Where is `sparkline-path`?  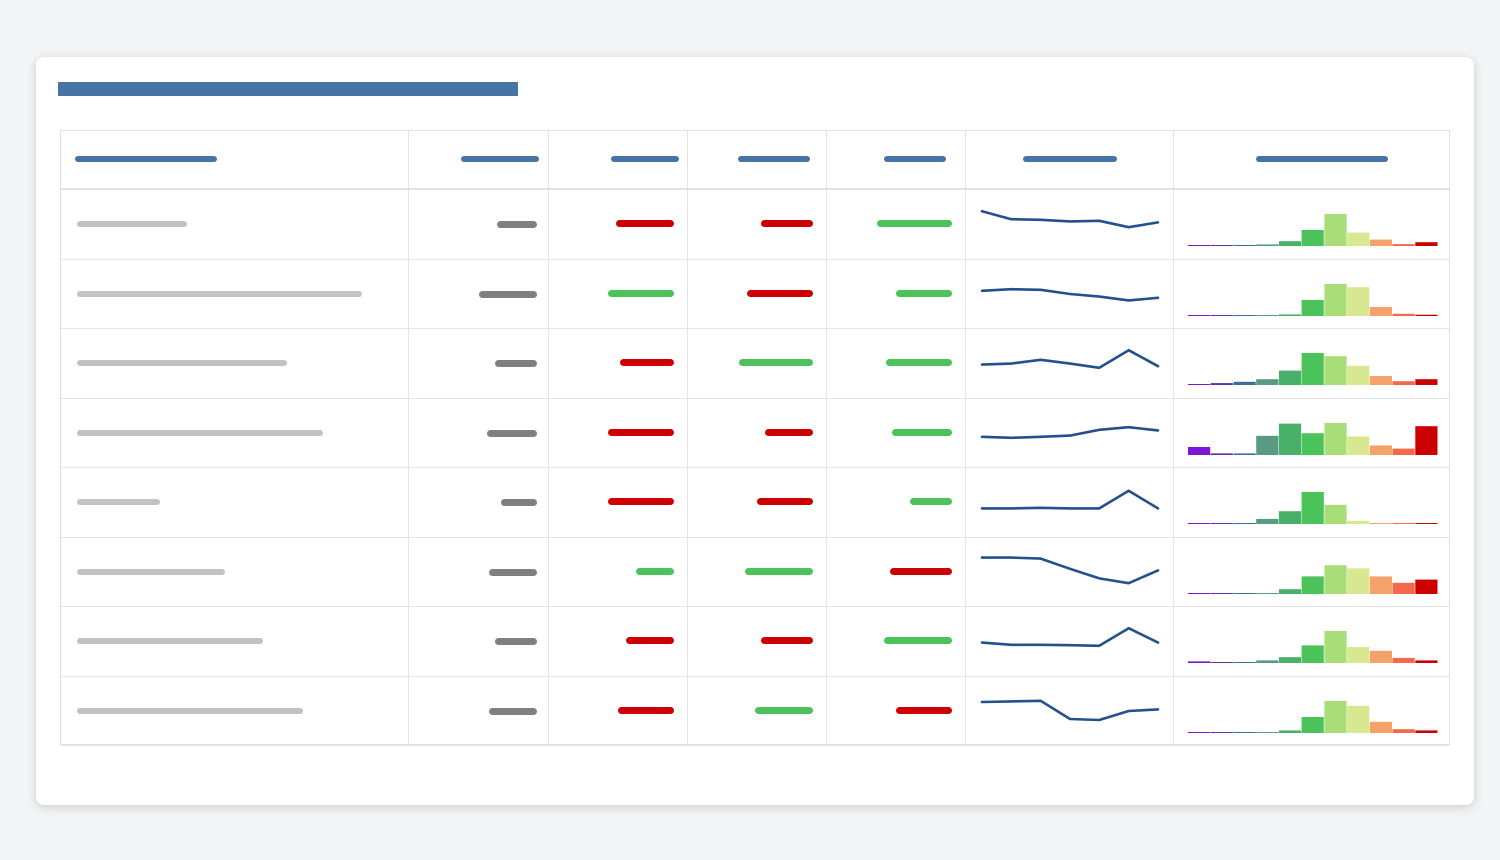 sparkline-path is located at coordinates (1070, 637).